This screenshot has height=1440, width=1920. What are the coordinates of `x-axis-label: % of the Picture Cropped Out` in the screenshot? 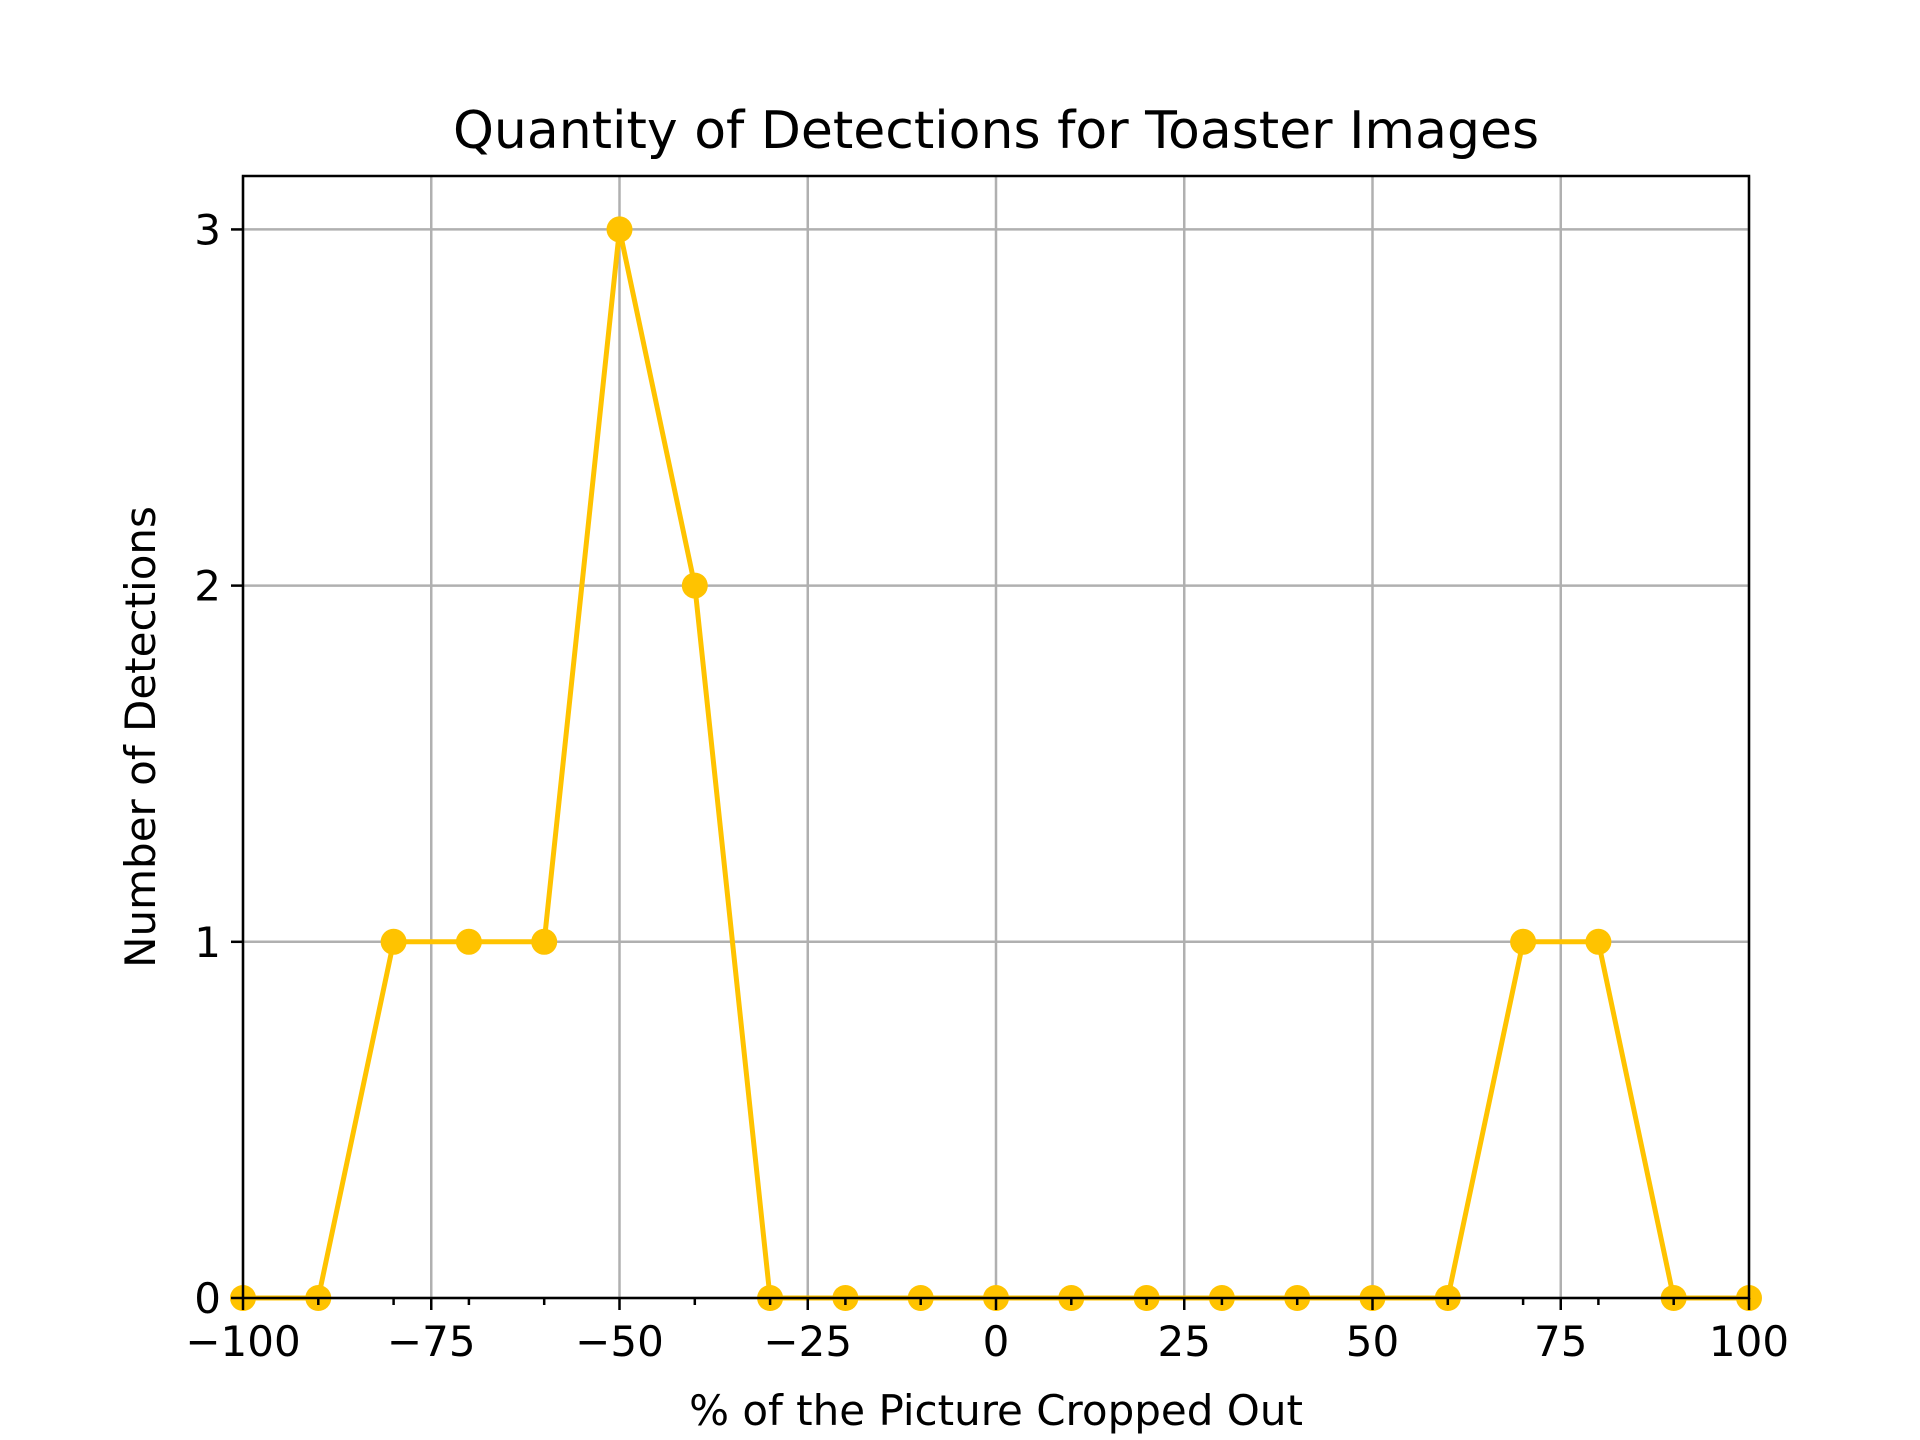 It's located at (996, 1410).